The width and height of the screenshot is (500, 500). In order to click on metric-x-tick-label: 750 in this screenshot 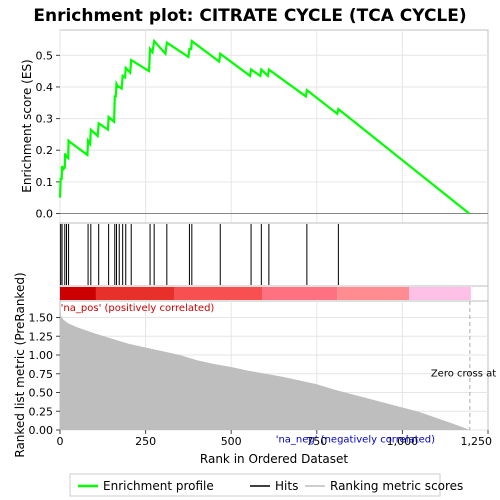, I will do `click(316, 441)`.